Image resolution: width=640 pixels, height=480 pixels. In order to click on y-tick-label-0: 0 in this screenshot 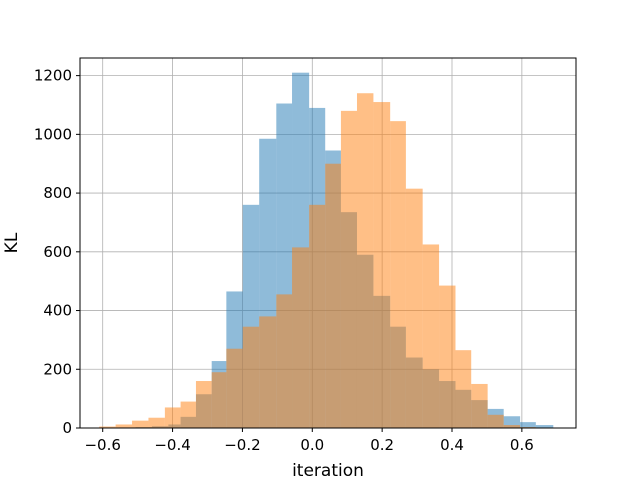, I will do `click(67, 428)`.